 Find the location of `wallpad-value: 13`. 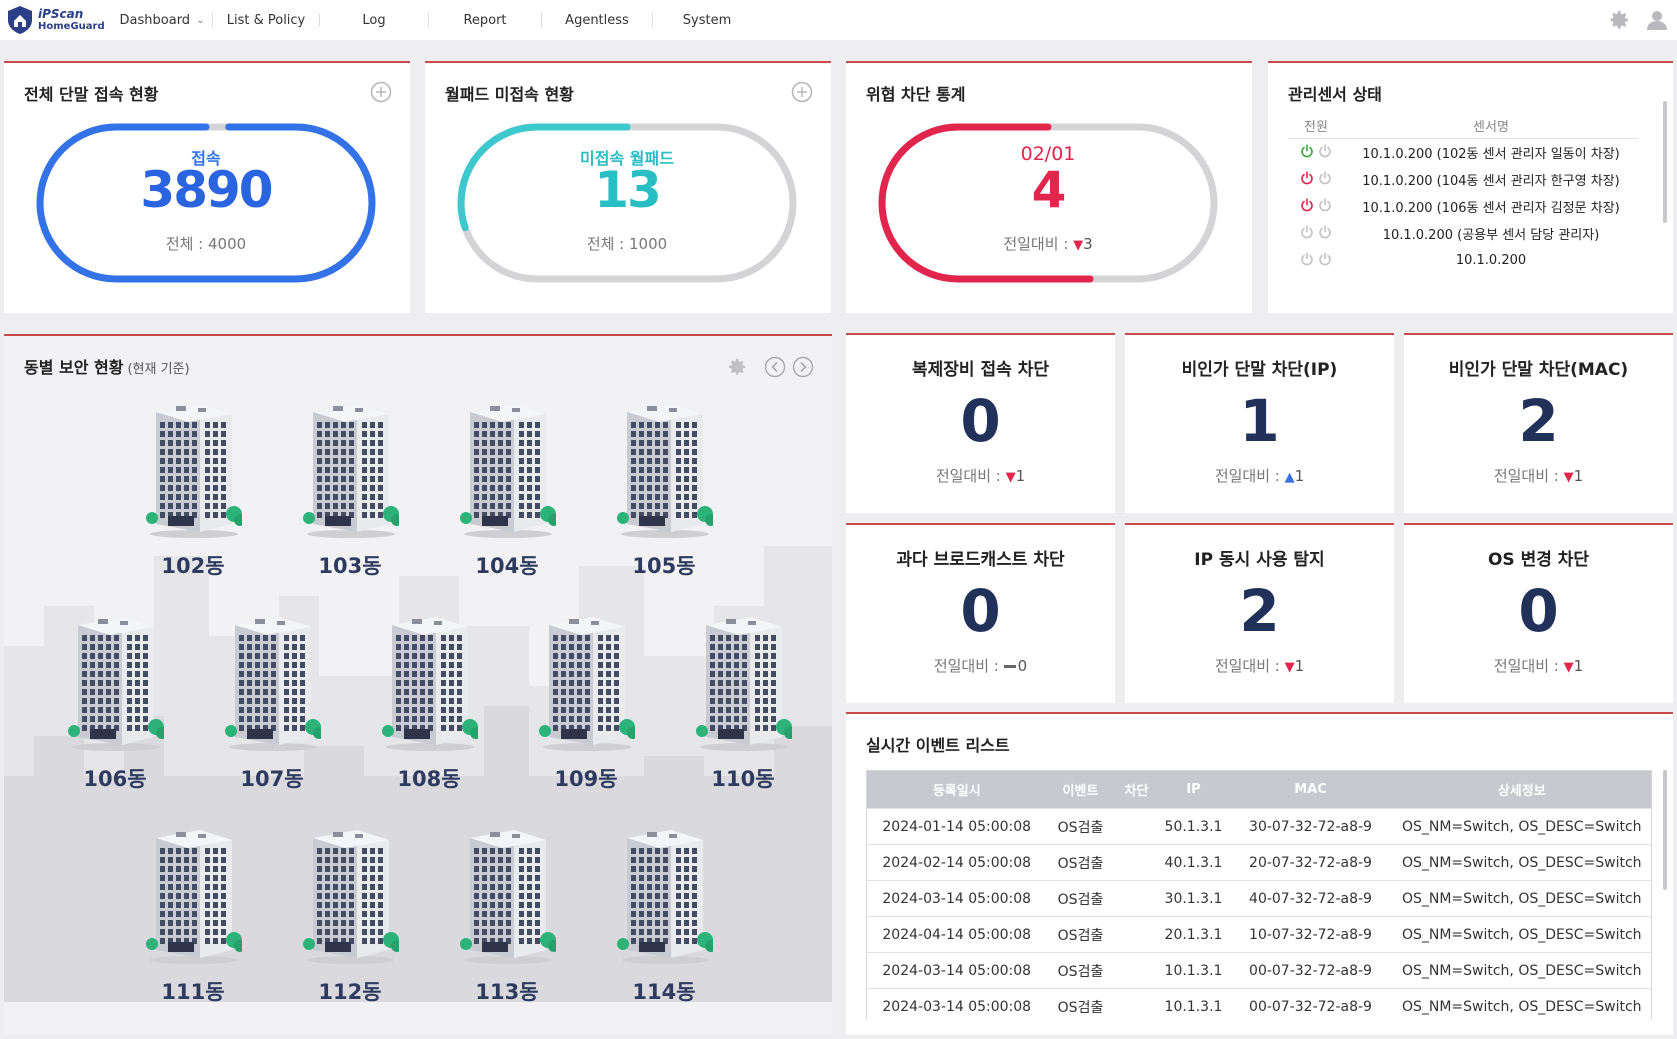

wallpad-value: 13 is located at coordinates (628, 190).